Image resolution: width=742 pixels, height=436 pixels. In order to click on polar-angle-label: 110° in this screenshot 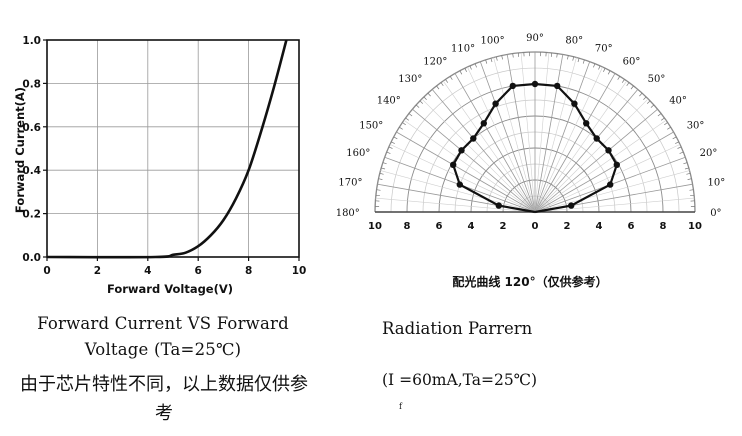, I will do `click(463, 48)`.